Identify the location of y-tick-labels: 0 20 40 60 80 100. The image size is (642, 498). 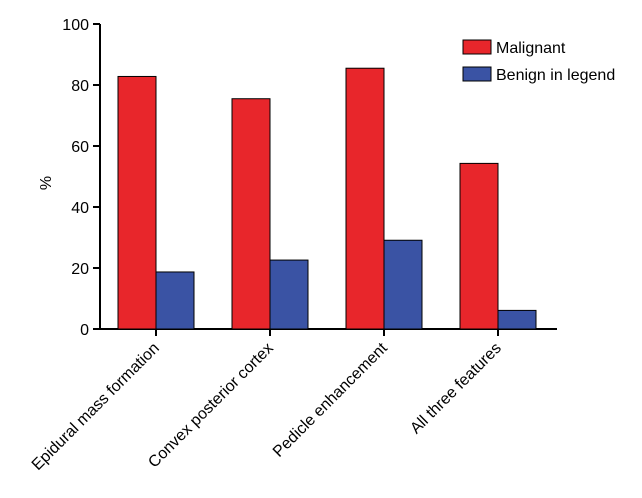
(75, 178).